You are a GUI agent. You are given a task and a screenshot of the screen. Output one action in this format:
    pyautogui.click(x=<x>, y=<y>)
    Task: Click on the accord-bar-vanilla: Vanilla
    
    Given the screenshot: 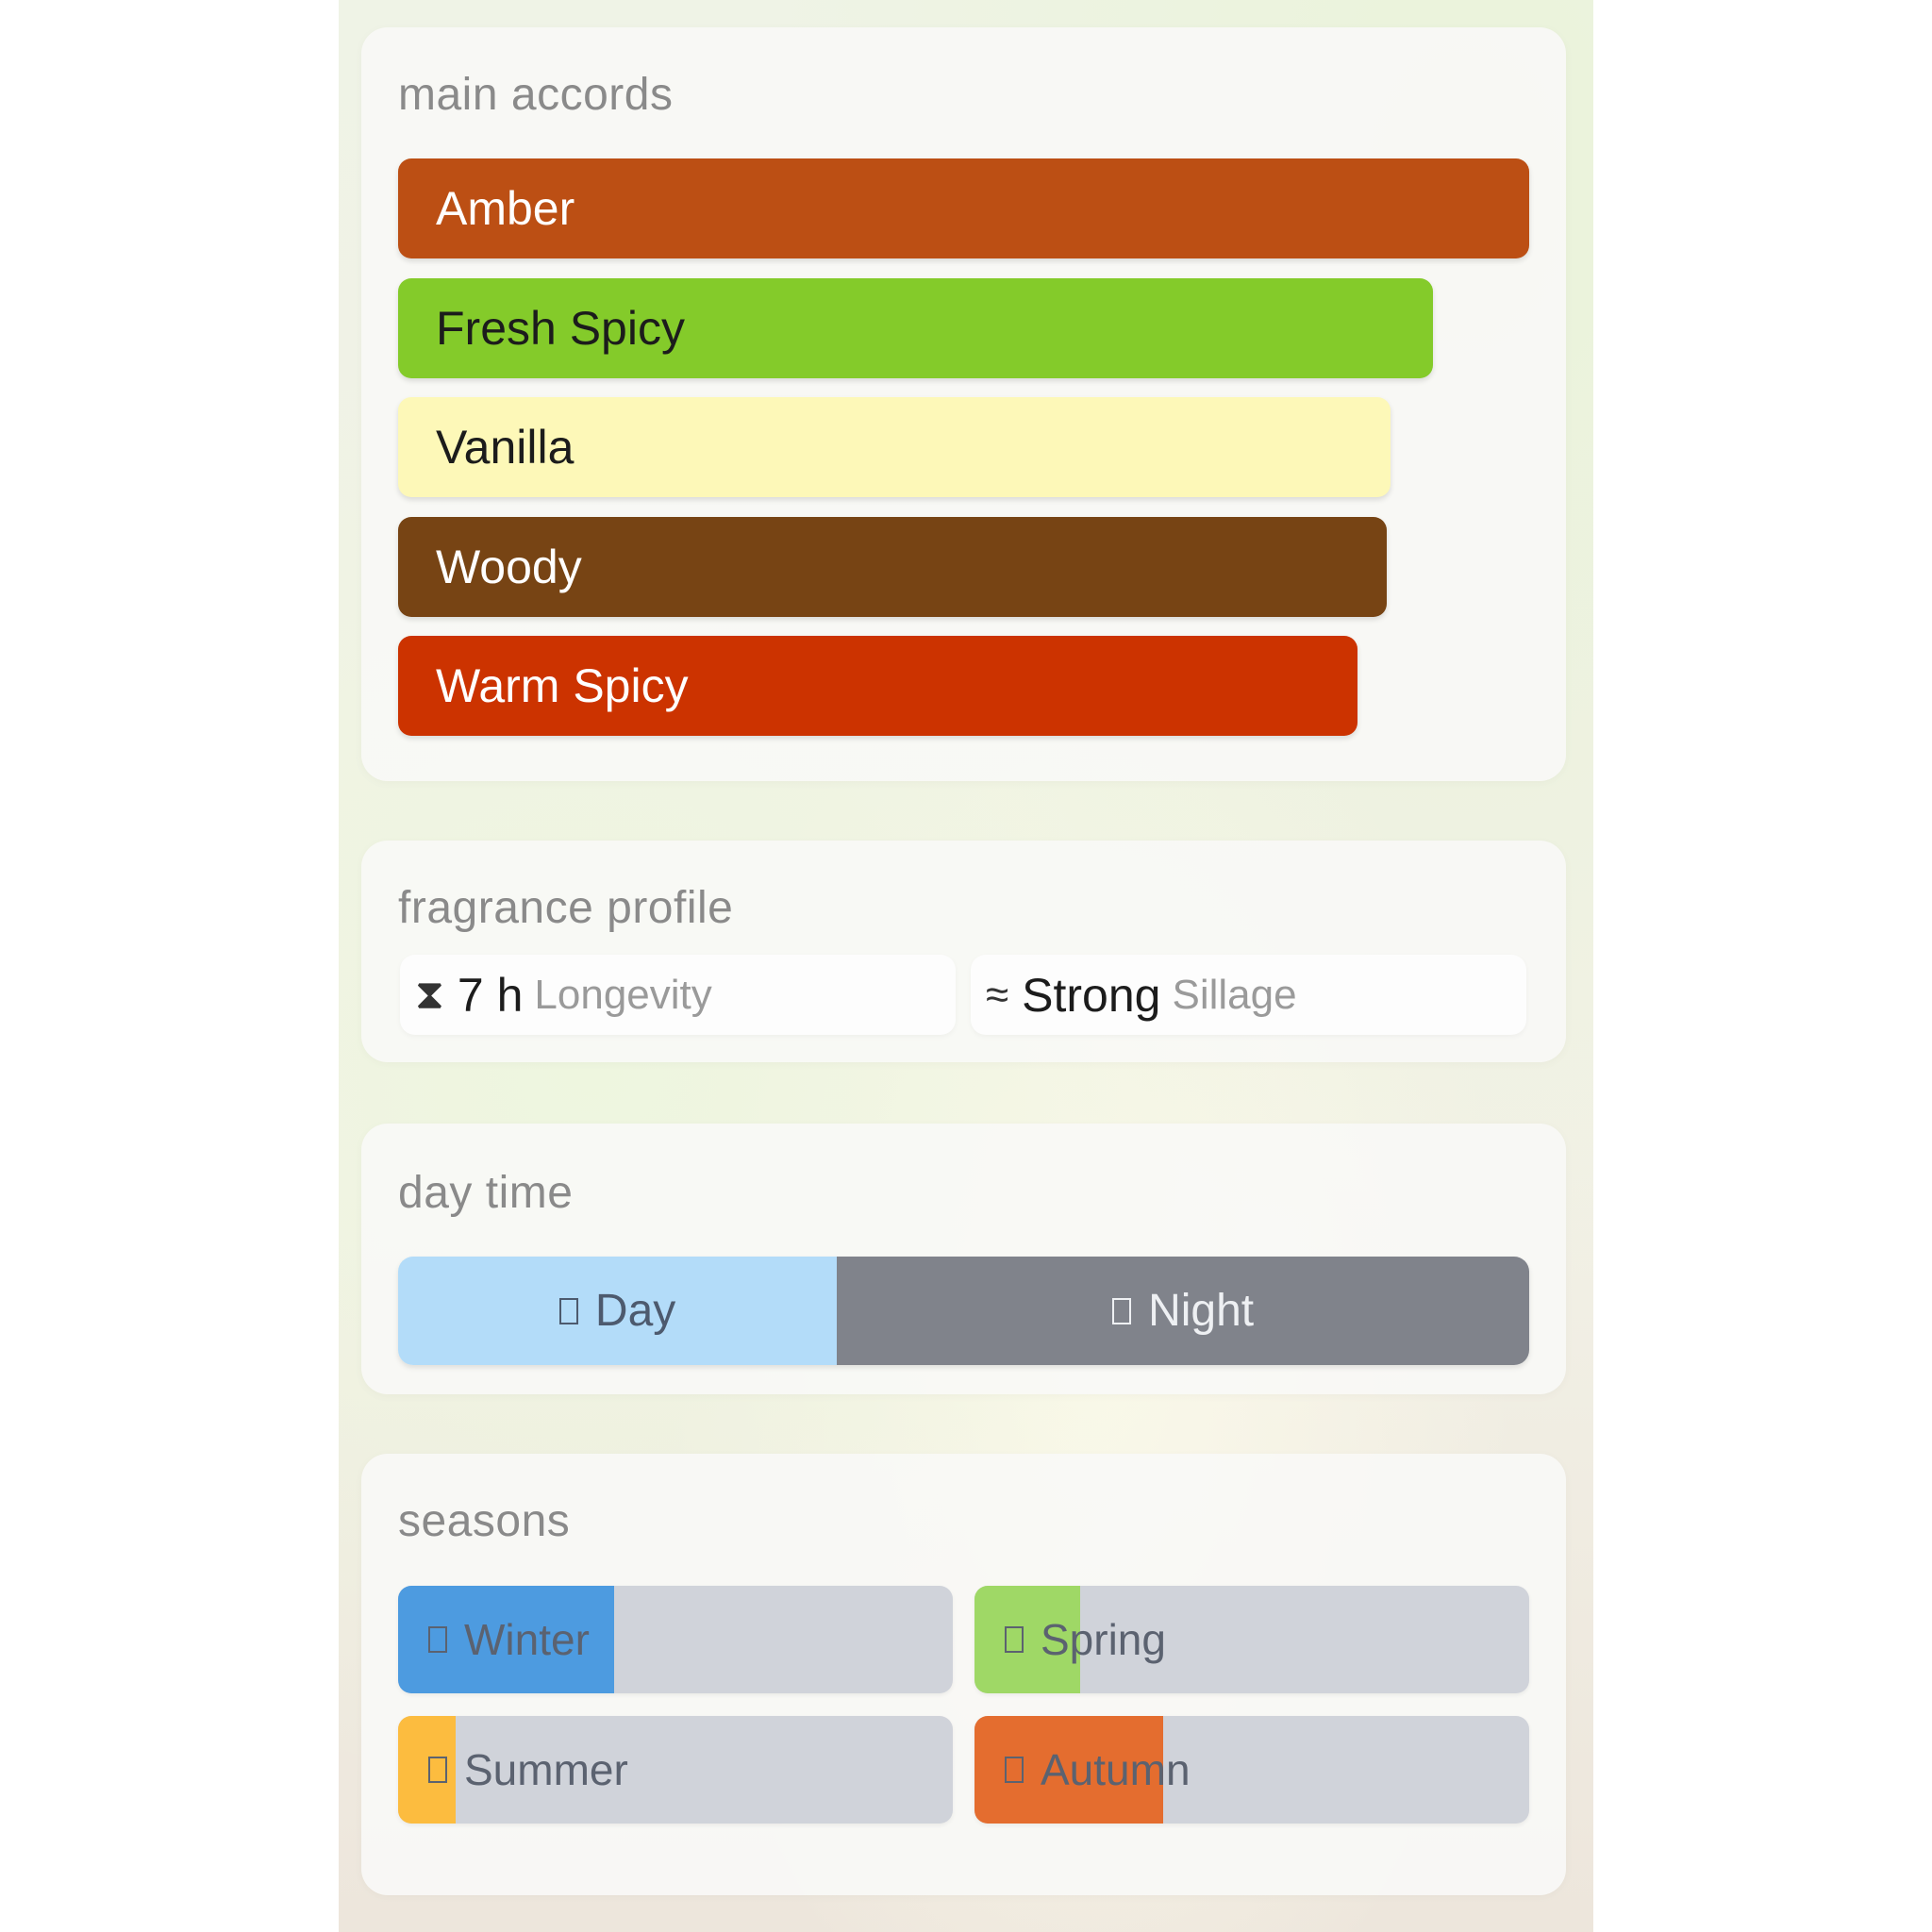 What is the action you would take?
    pyautogui.click(x=894, y=447)
    